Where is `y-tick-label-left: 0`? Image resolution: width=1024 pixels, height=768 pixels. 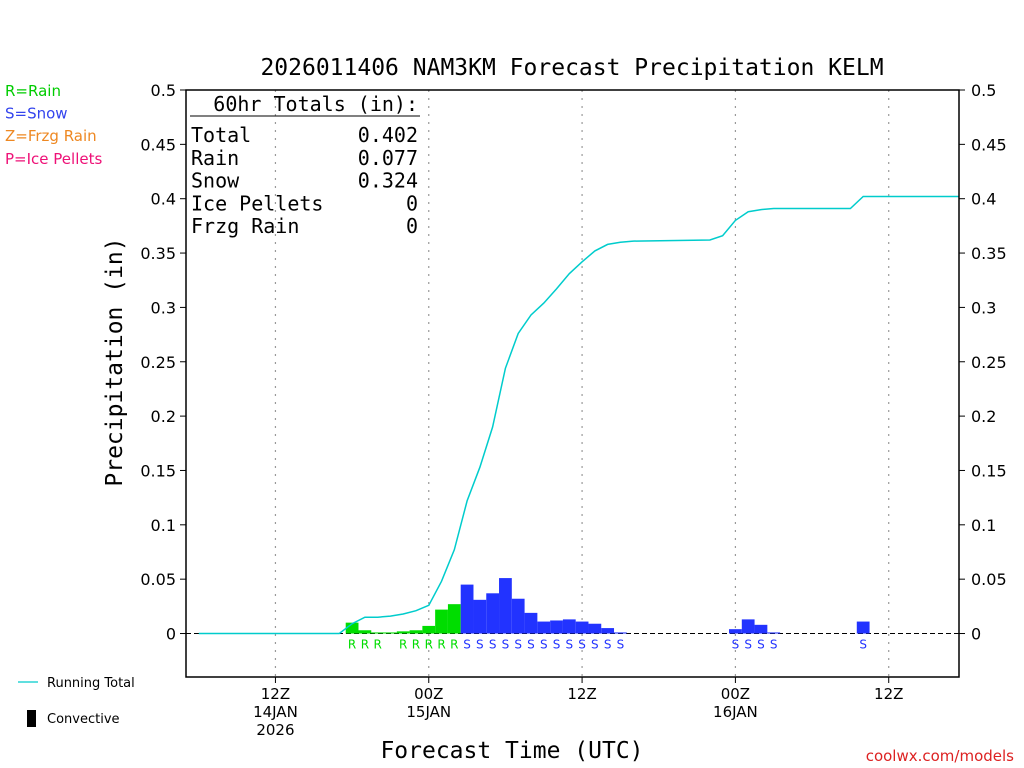
y-tick-label-left: 0 is located at coordinates (171, 634).